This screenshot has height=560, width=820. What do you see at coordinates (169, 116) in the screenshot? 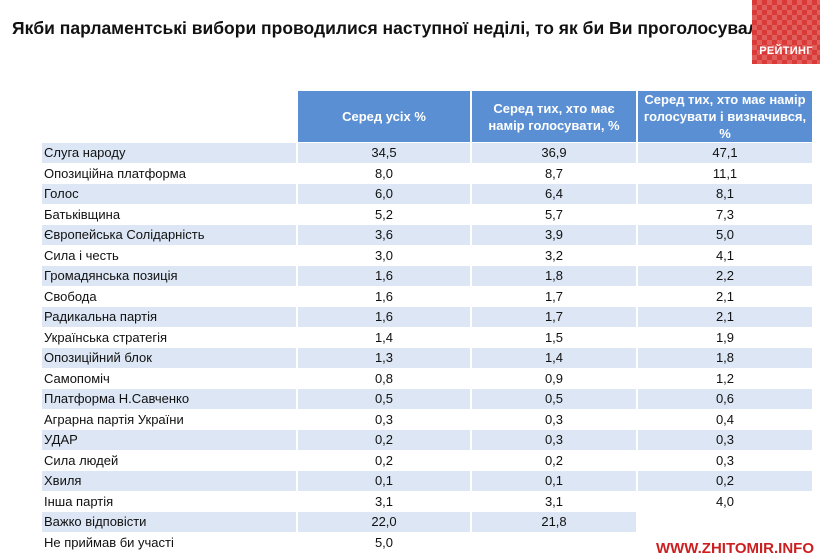
I see `header-corner` at bounding box center [169, 116].